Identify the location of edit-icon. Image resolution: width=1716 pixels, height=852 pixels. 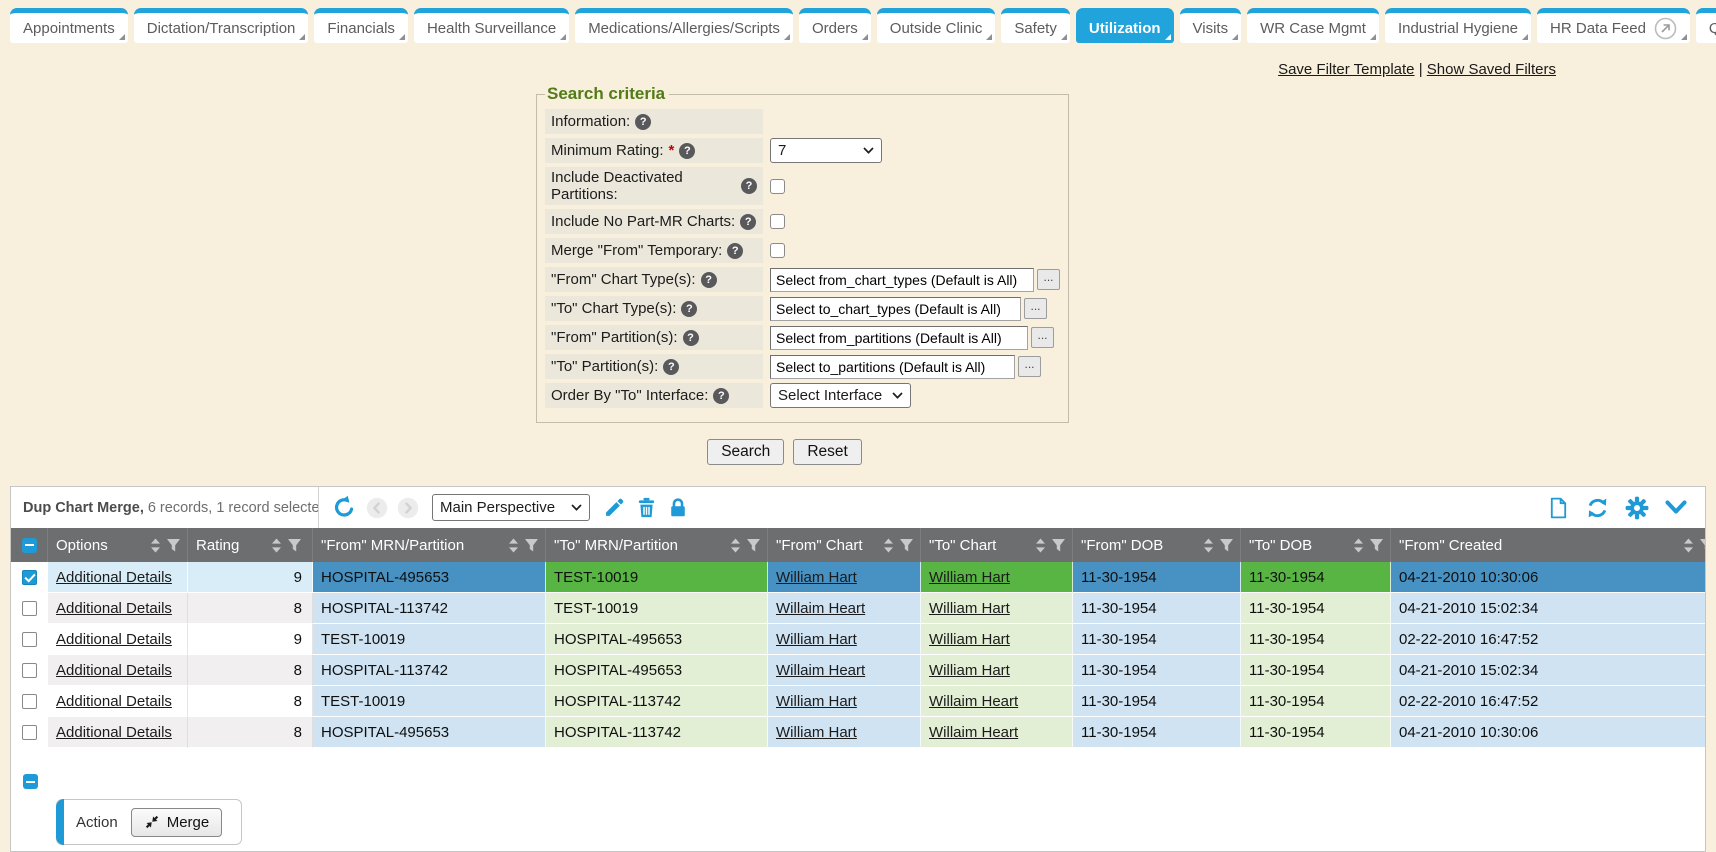
(614, 507).